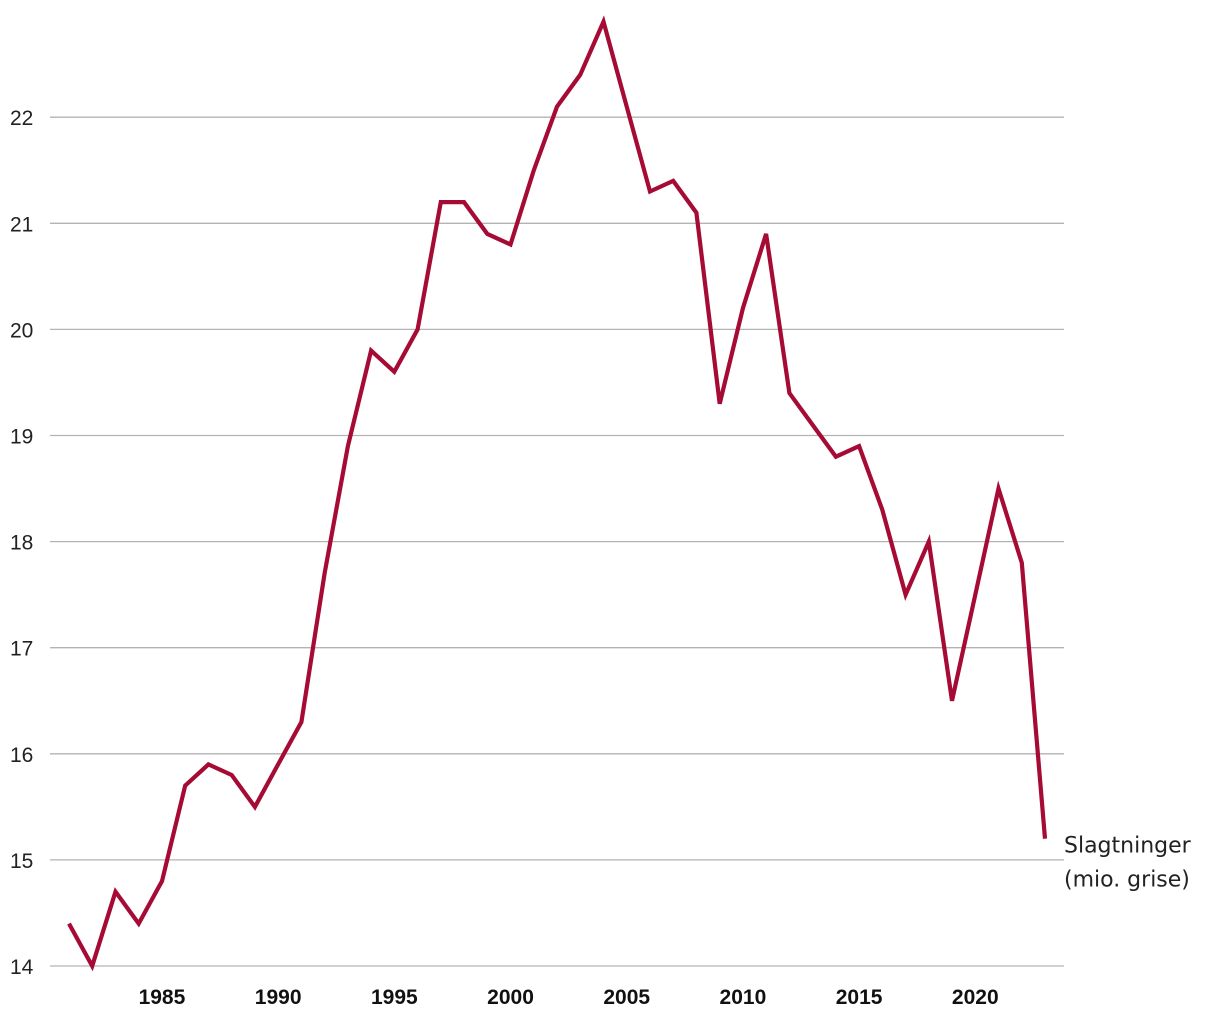 The image size is (1220, 1020). Describe the element at coordinates (21, 437) in the screenshot. I see `y-tick-label-19: 19` at that location.